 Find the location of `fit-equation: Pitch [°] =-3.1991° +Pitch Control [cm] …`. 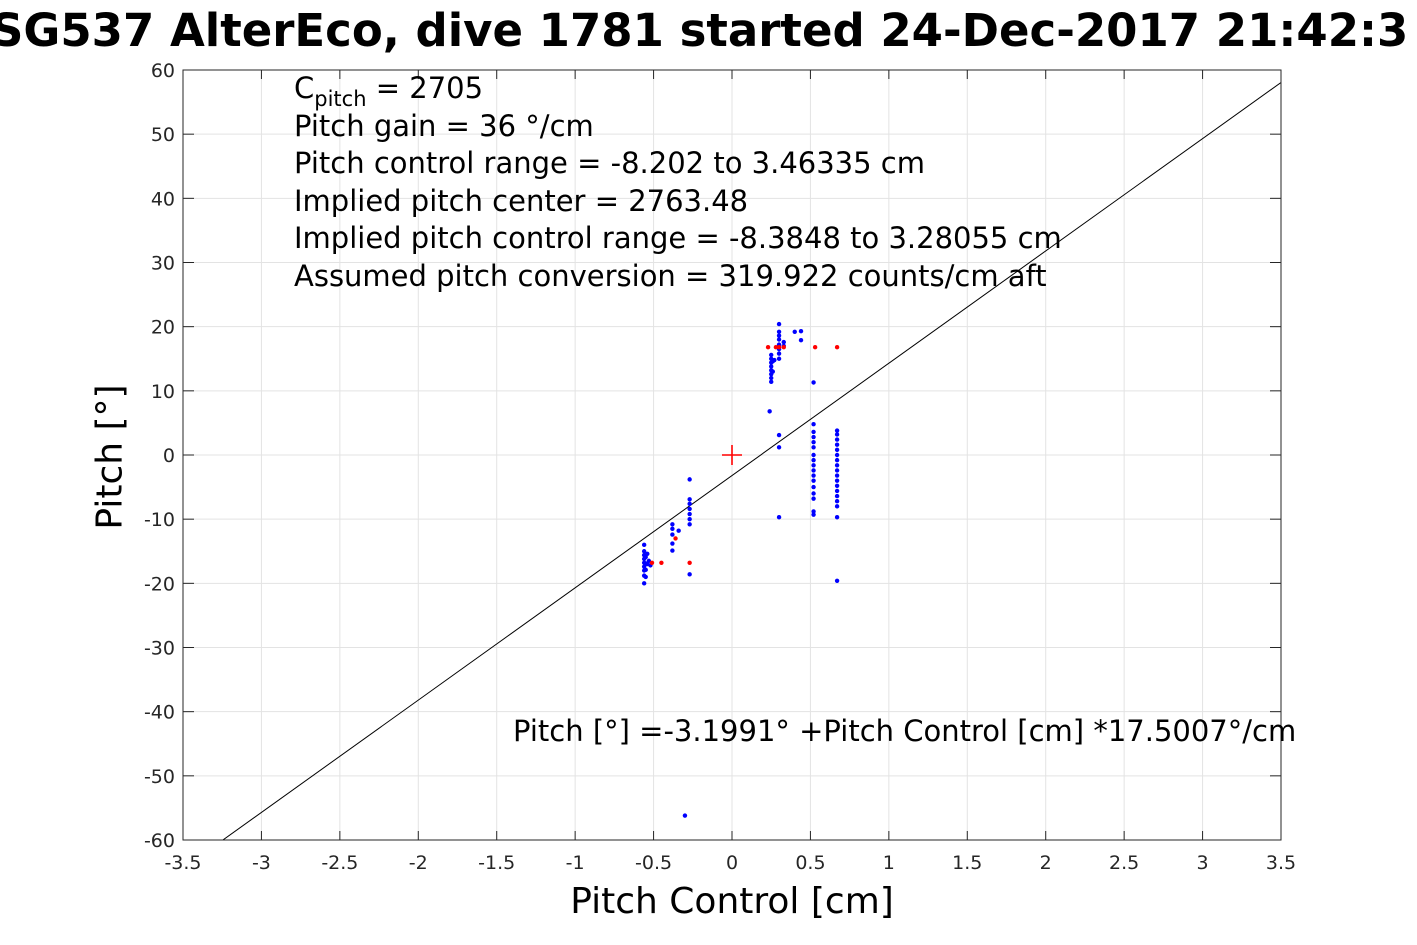

fit-equation: Pitch [°] =-3.1991° +Pitch Control [cm] … is located at coordinates (905, 731).